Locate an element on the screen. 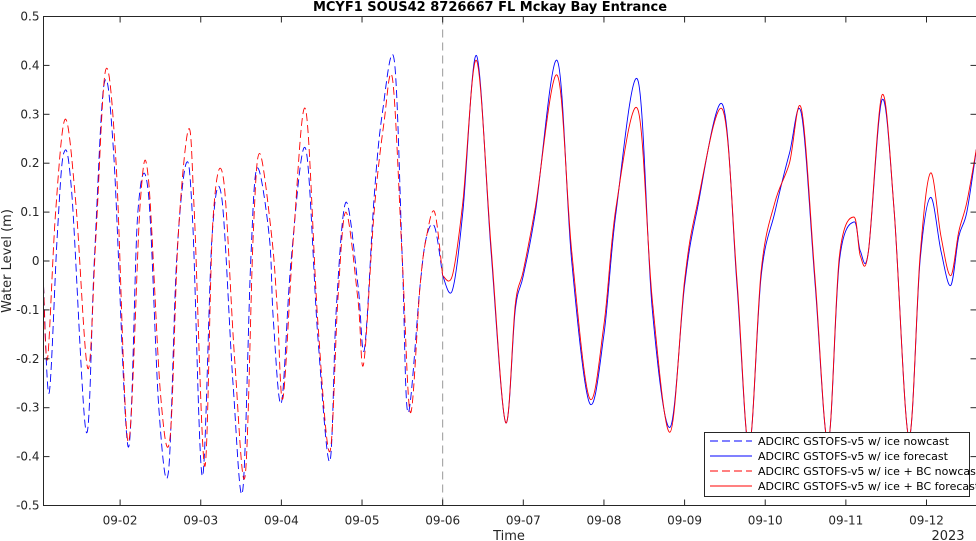 The height and width of the screenshot is (541, 976). legend-label: ADCIRC GSTOFS-v5 w/ ice nowcast is located at coordinates (854, 441).